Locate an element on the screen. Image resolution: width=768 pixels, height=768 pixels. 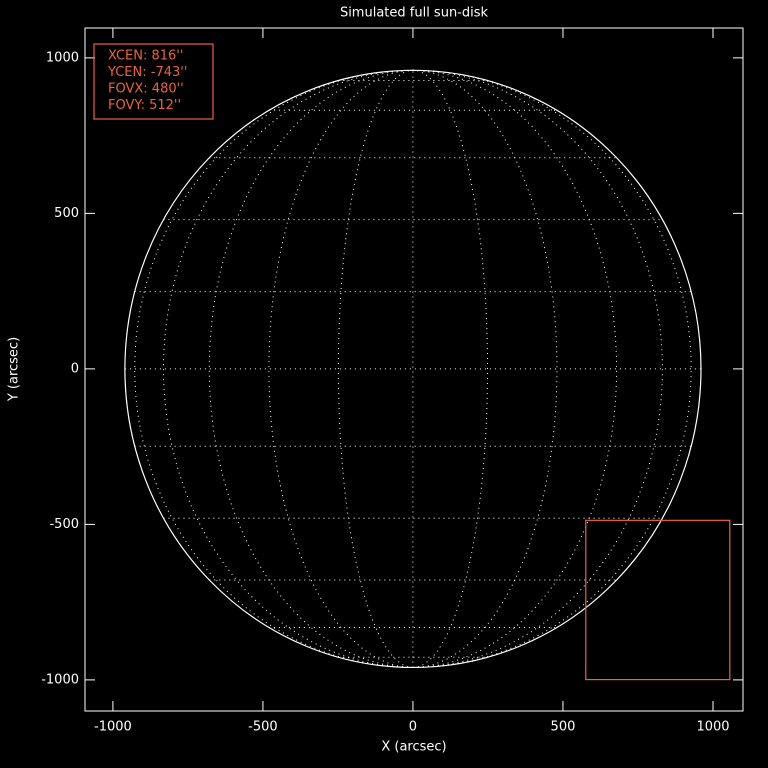
x-tick-label: -500 is located at coordinates (263, 727).